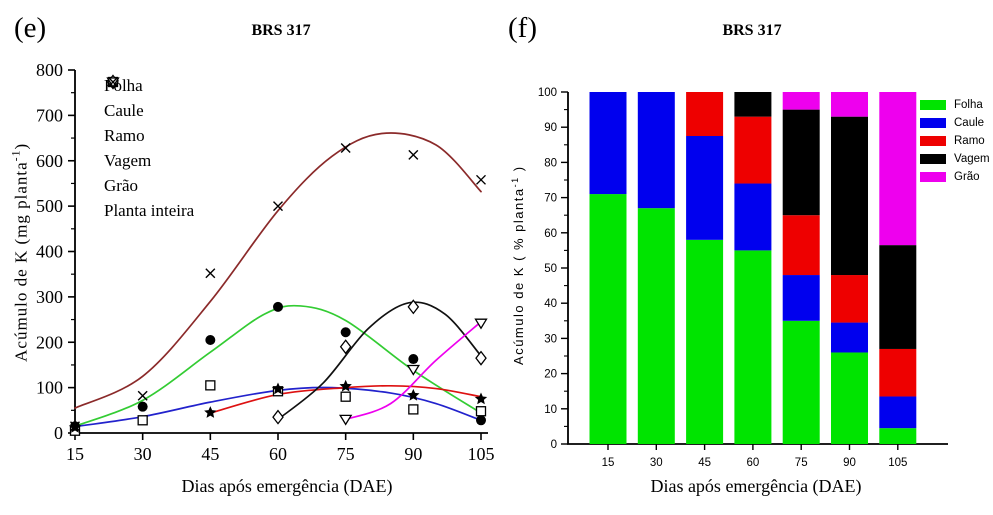 This screenshot has height=515, width=993. What do you see at coordinates (550, 199) in the screenshot?
I see `y-tick-label: 70` at bounding box center [550, 199].